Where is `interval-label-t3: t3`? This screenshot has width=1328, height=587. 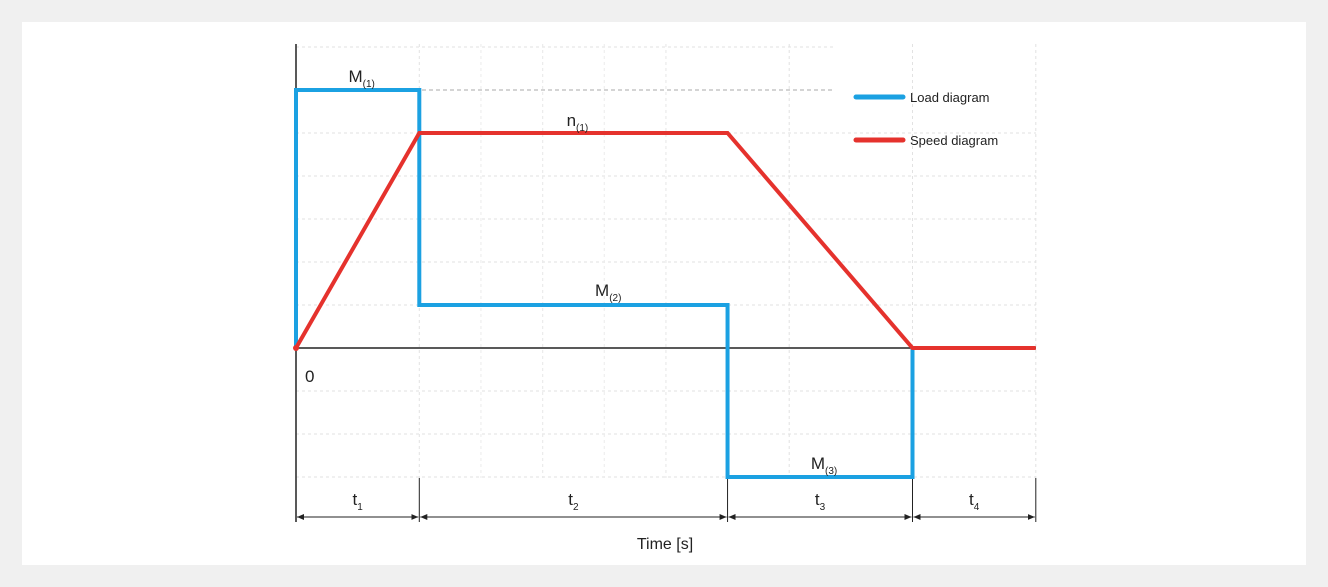 interval-label-t3: t3 is located at coordinates (820, 501).